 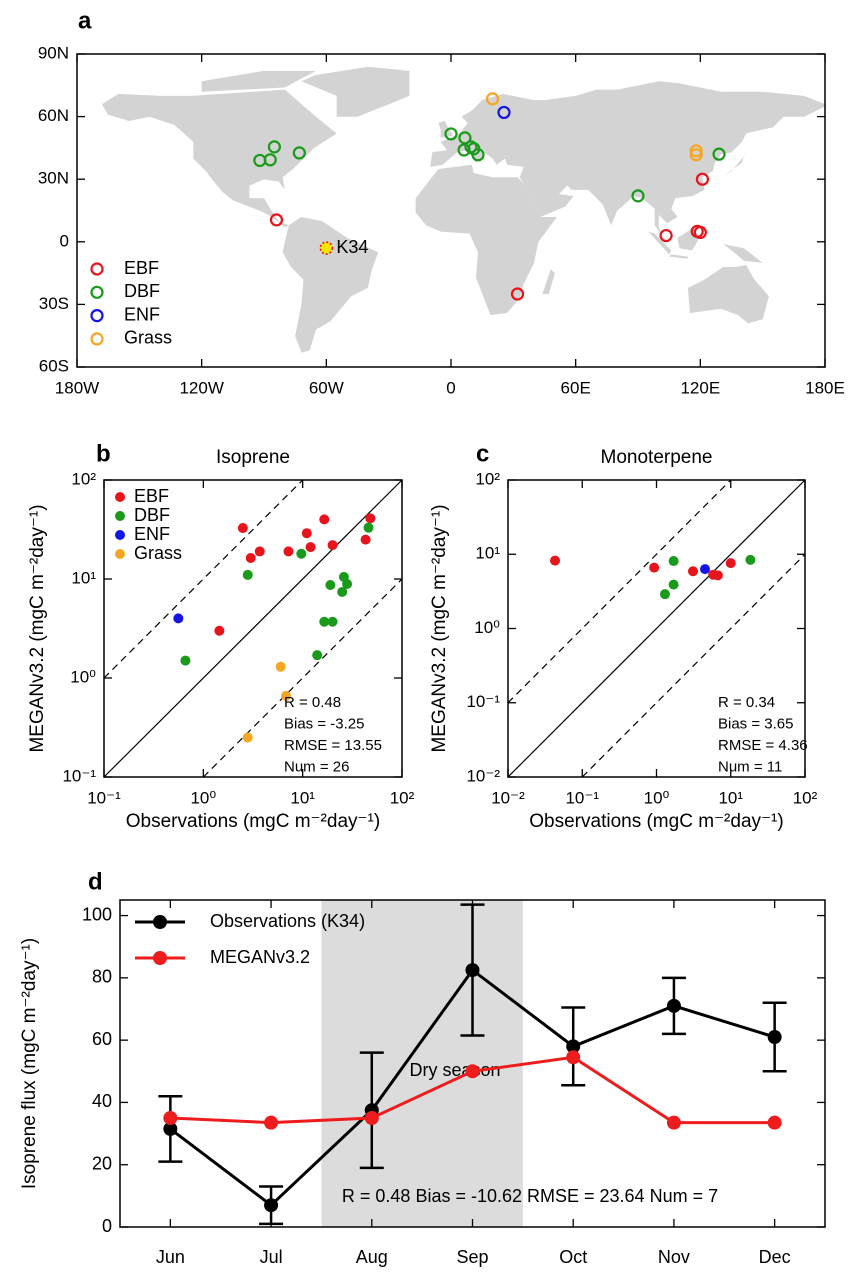 What do you see at coordinates (508, 797) in the screenshot?
I see `x-tick-label: 10⁻²` at bounding box center [508, 797].